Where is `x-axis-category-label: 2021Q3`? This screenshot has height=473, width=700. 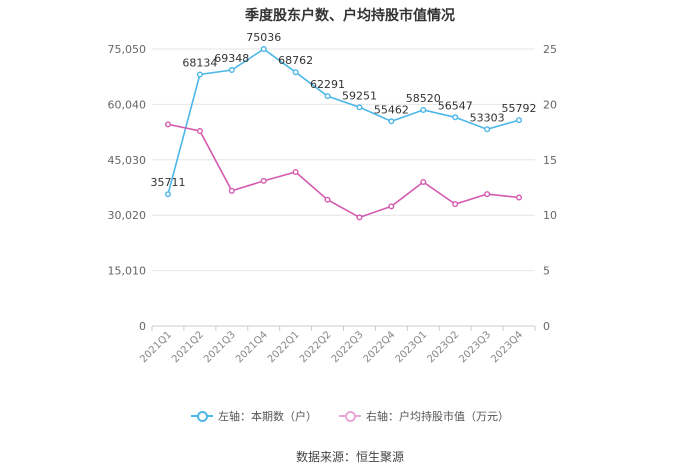 x-axis-category-label: 2021Q3 is located at coordinates (220, 347).